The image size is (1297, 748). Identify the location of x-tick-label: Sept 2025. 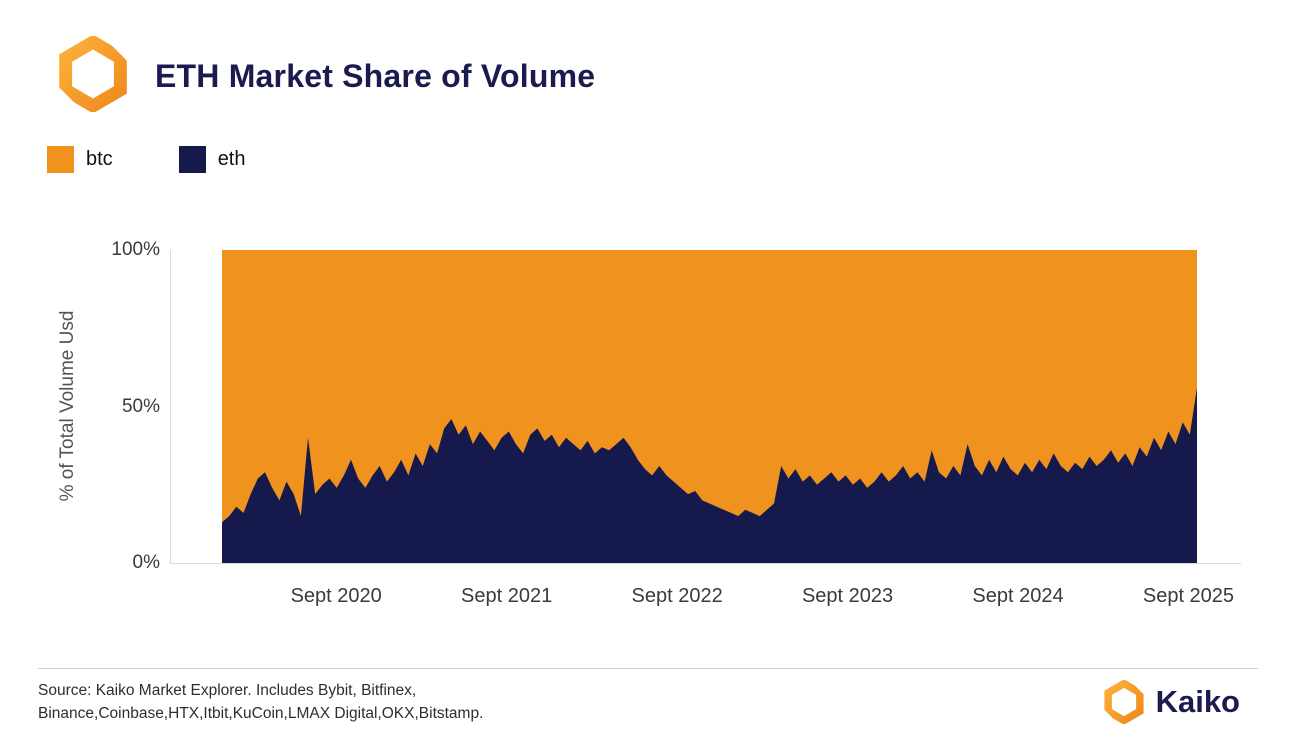
(1188, 596).